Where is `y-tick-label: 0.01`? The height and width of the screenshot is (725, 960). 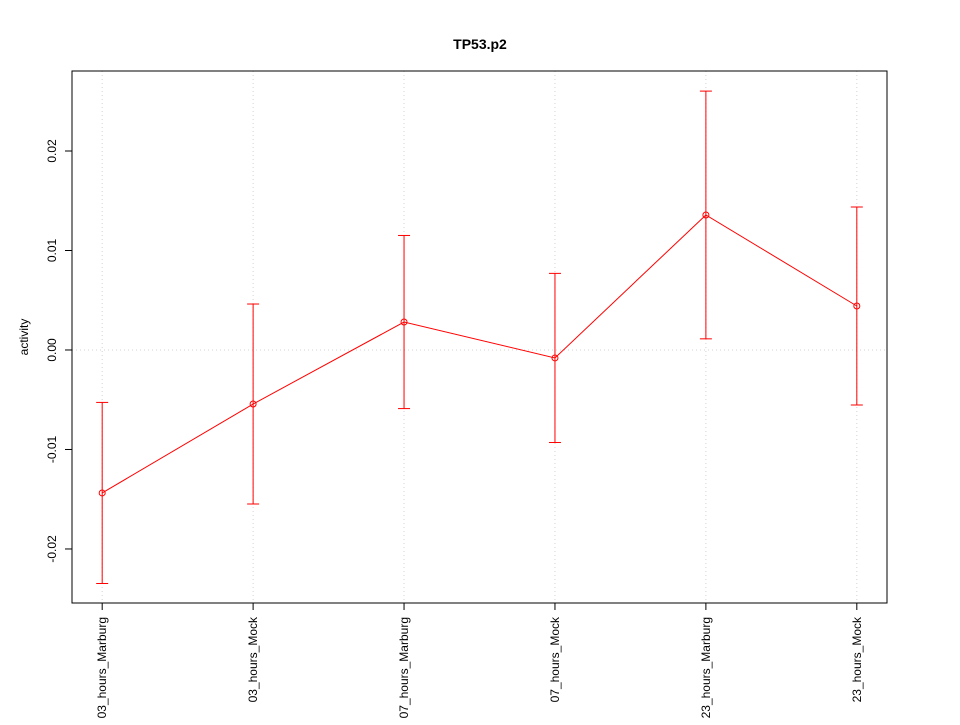
y-tick-label: 0.01 is located at coordinates (52, 250).